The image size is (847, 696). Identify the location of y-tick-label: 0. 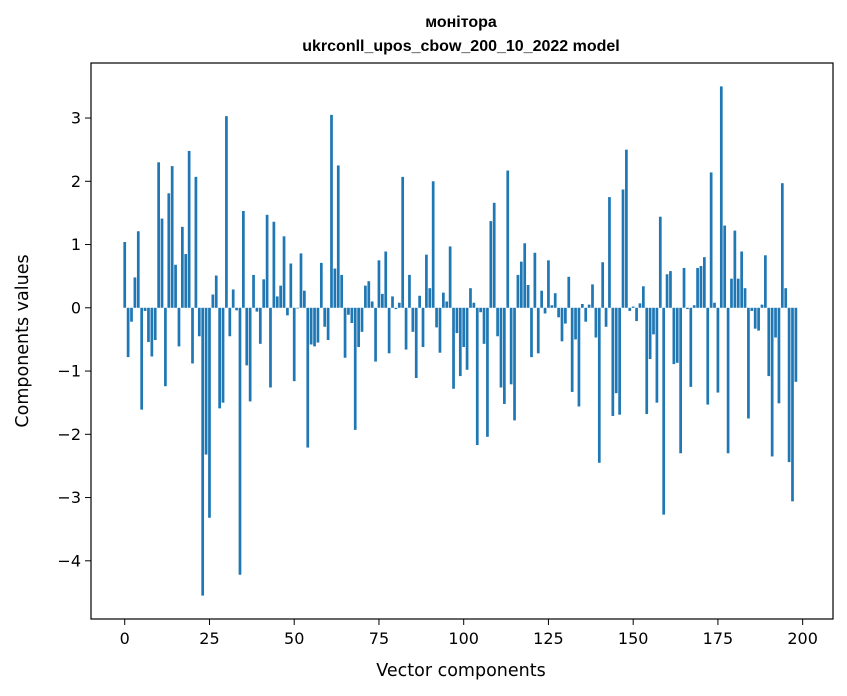
(76, 307).